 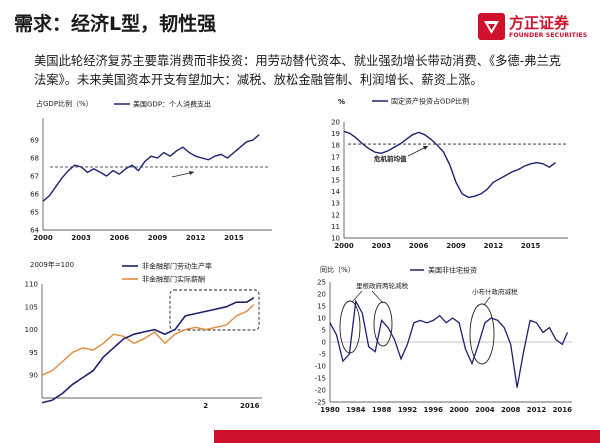 I want to click on c2-ytick-4: 16, so click(x=335, y=169).